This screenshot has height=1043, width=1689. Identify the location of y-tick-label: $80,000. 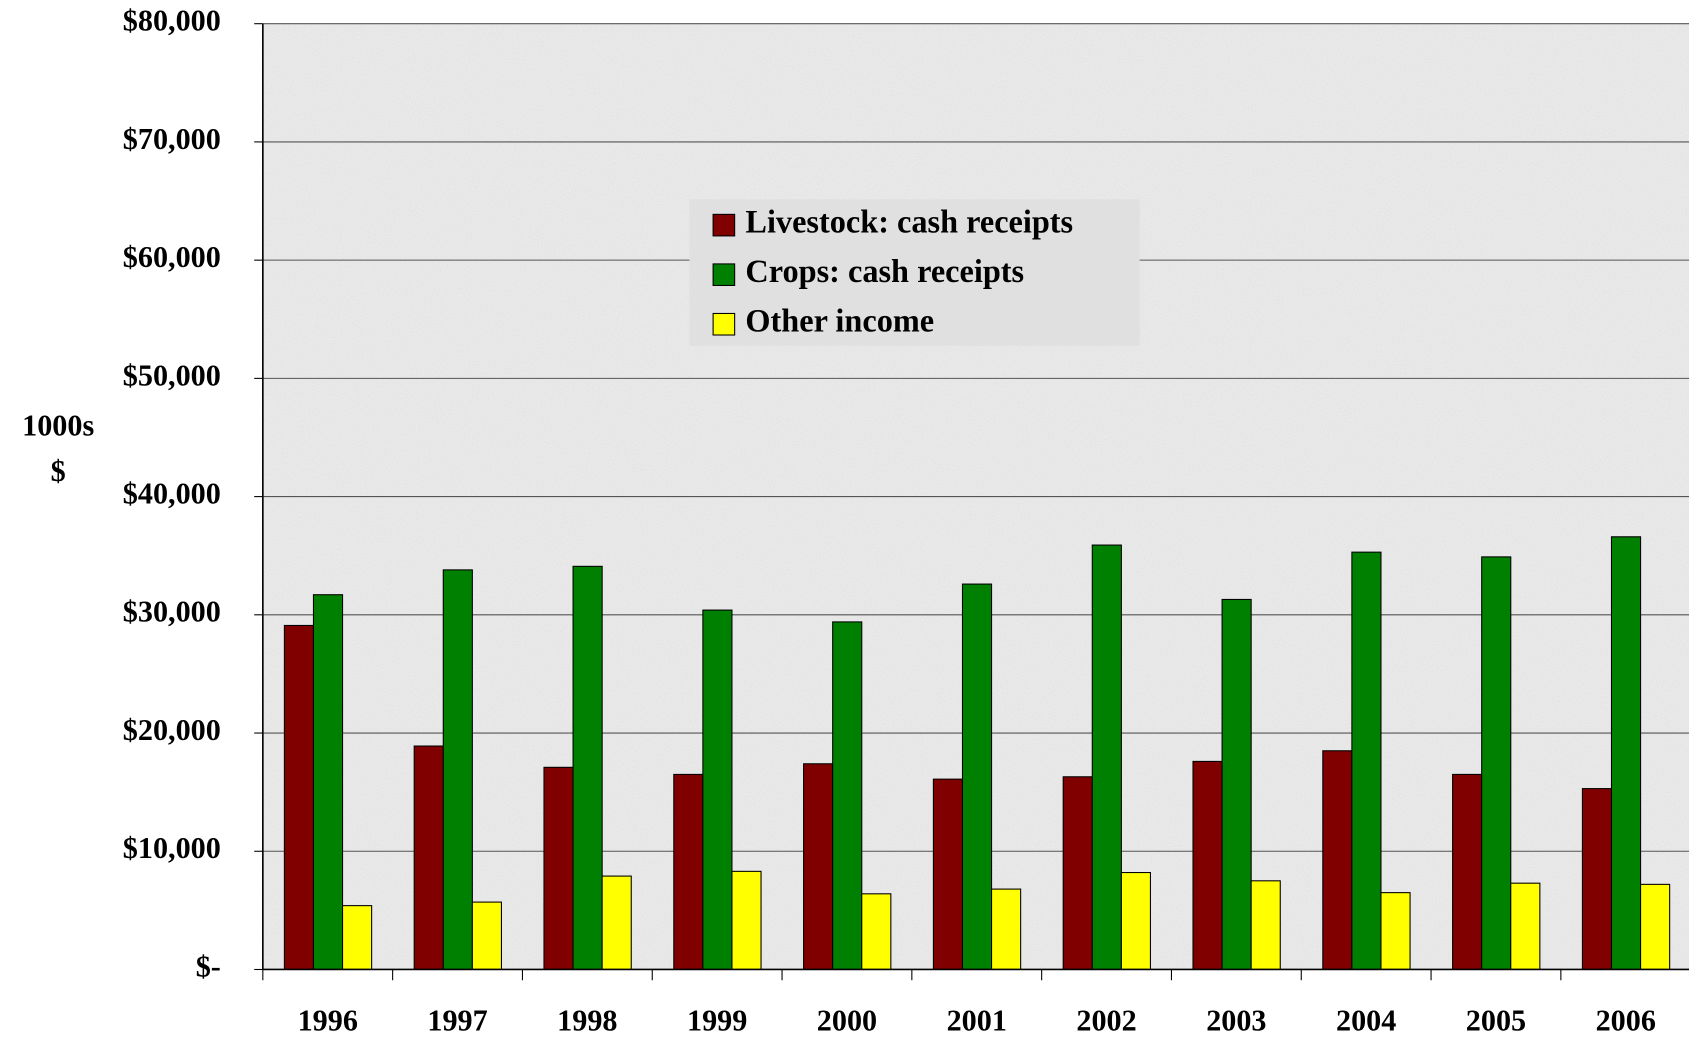
(172, 21).